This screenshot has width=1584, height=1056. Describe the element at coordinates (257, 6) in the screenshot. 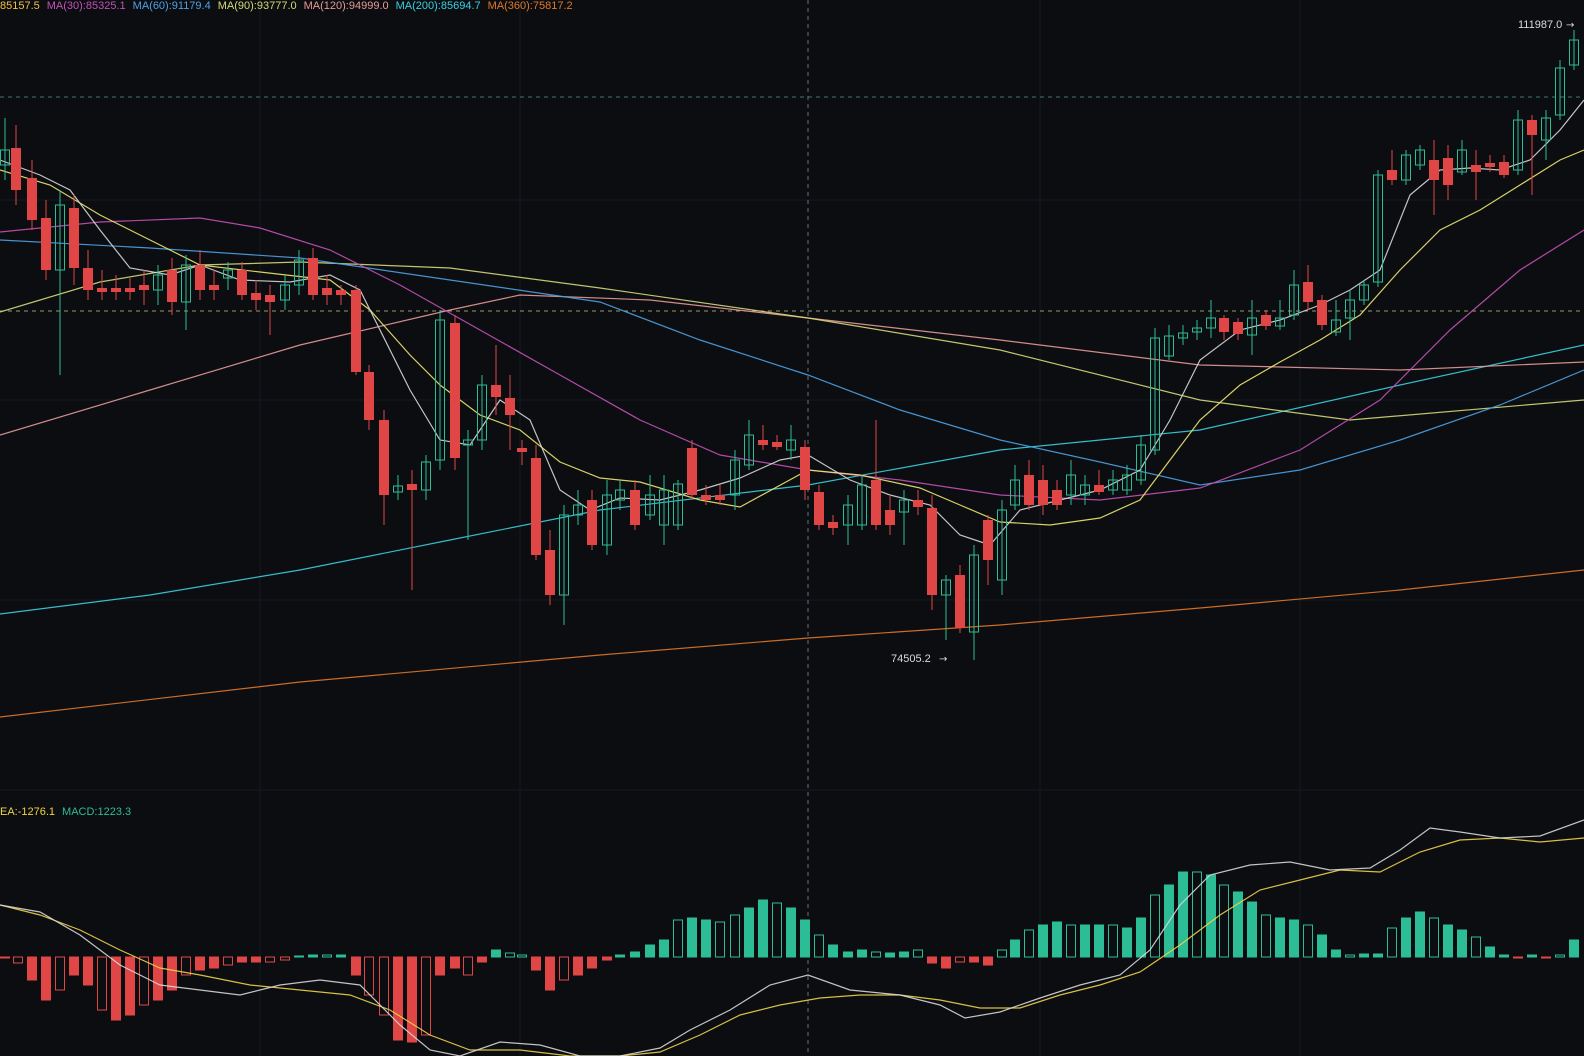

I see `legend-entry: MA(90):93777.0` at that location.